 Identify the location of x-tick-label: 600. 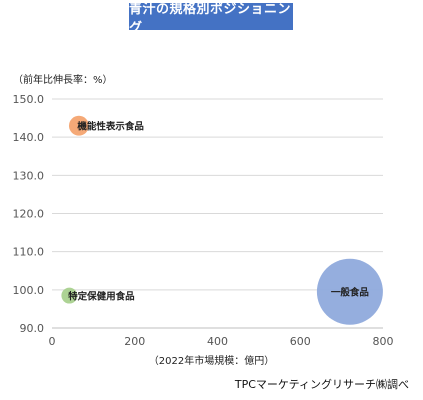
(300, 341).